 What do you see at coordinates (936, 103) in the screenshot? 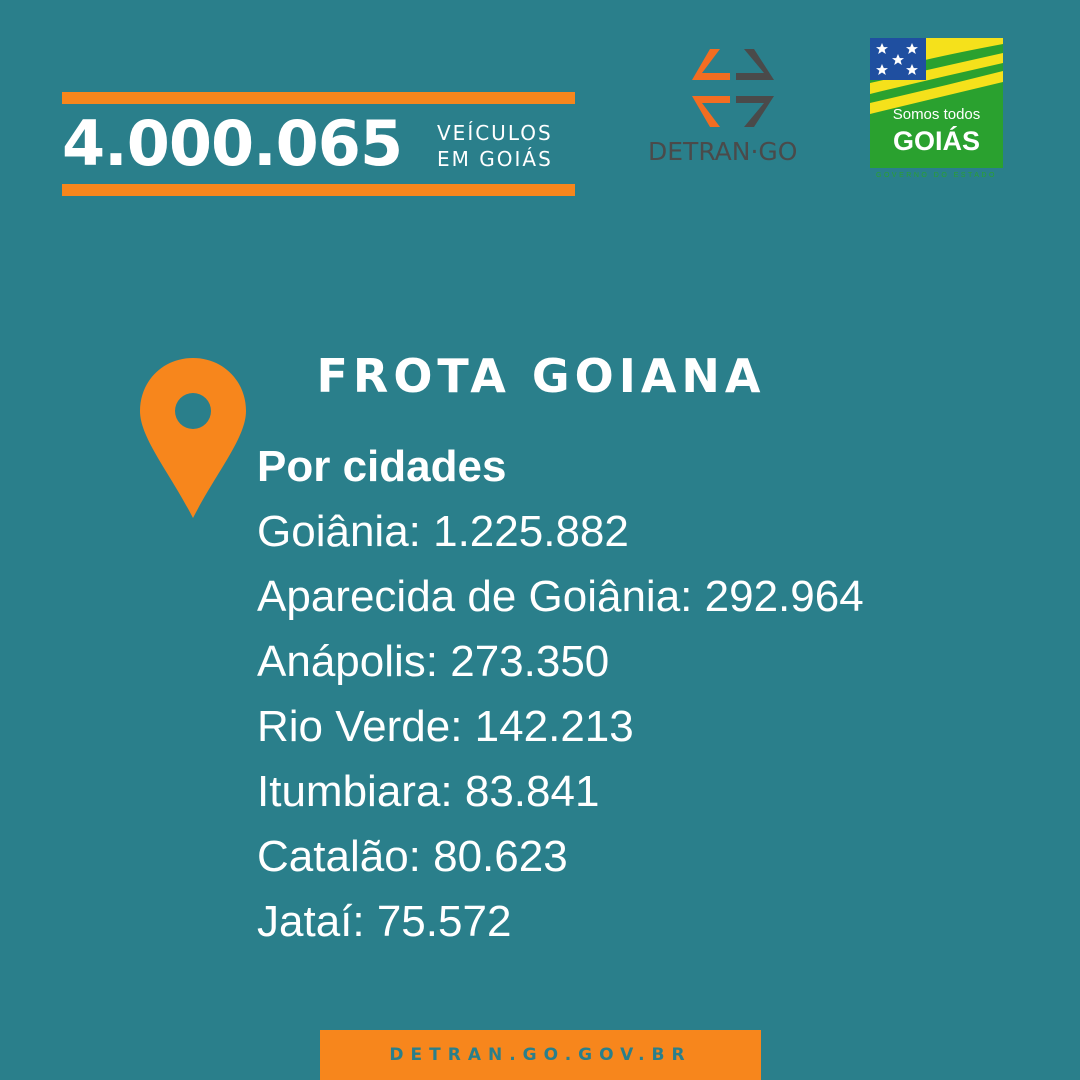
I see `goias-flag-icon` at bounding box center [936, 103].